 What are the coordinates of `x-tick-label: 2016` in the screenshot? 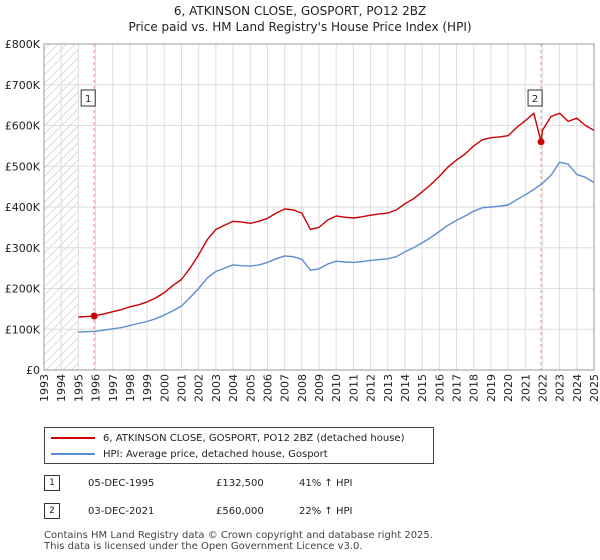 It's located at (439, 388).